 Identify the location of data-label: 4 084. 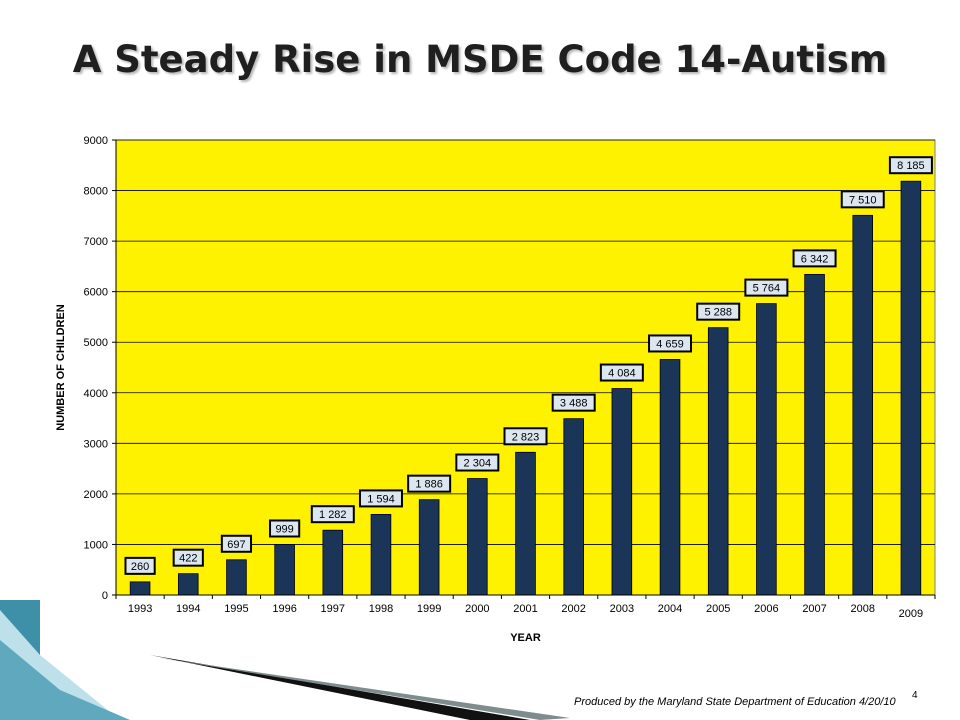
(622, 374).